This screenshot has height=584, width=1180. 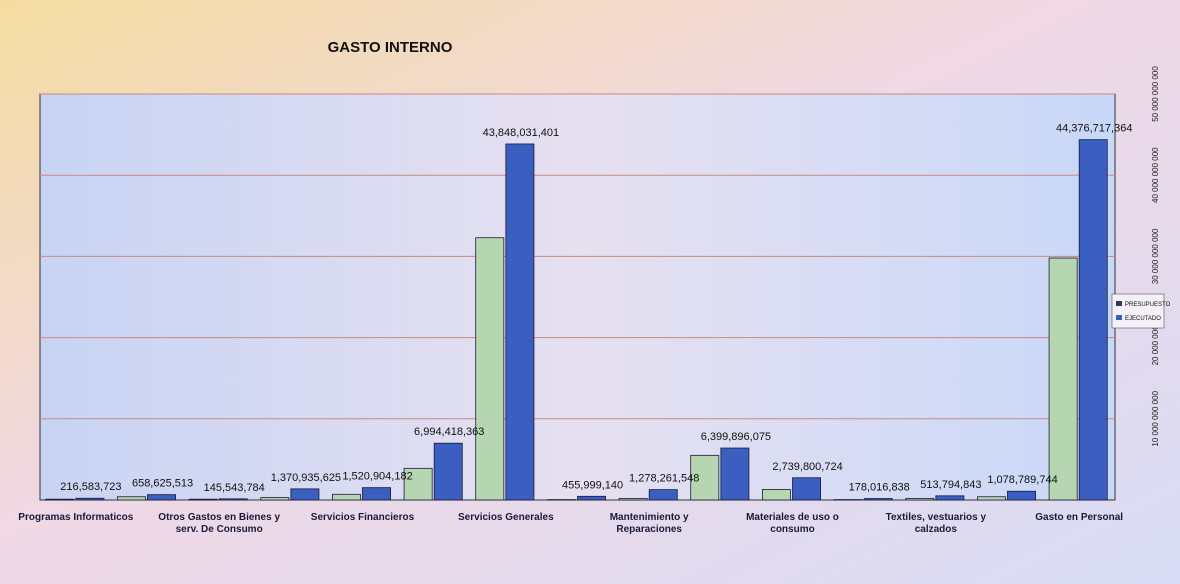 What do you see at coordinates (390, 47) in the screenshot?
I see `chart-title: GASTO INTERNO` at bounding box center [390, 47].